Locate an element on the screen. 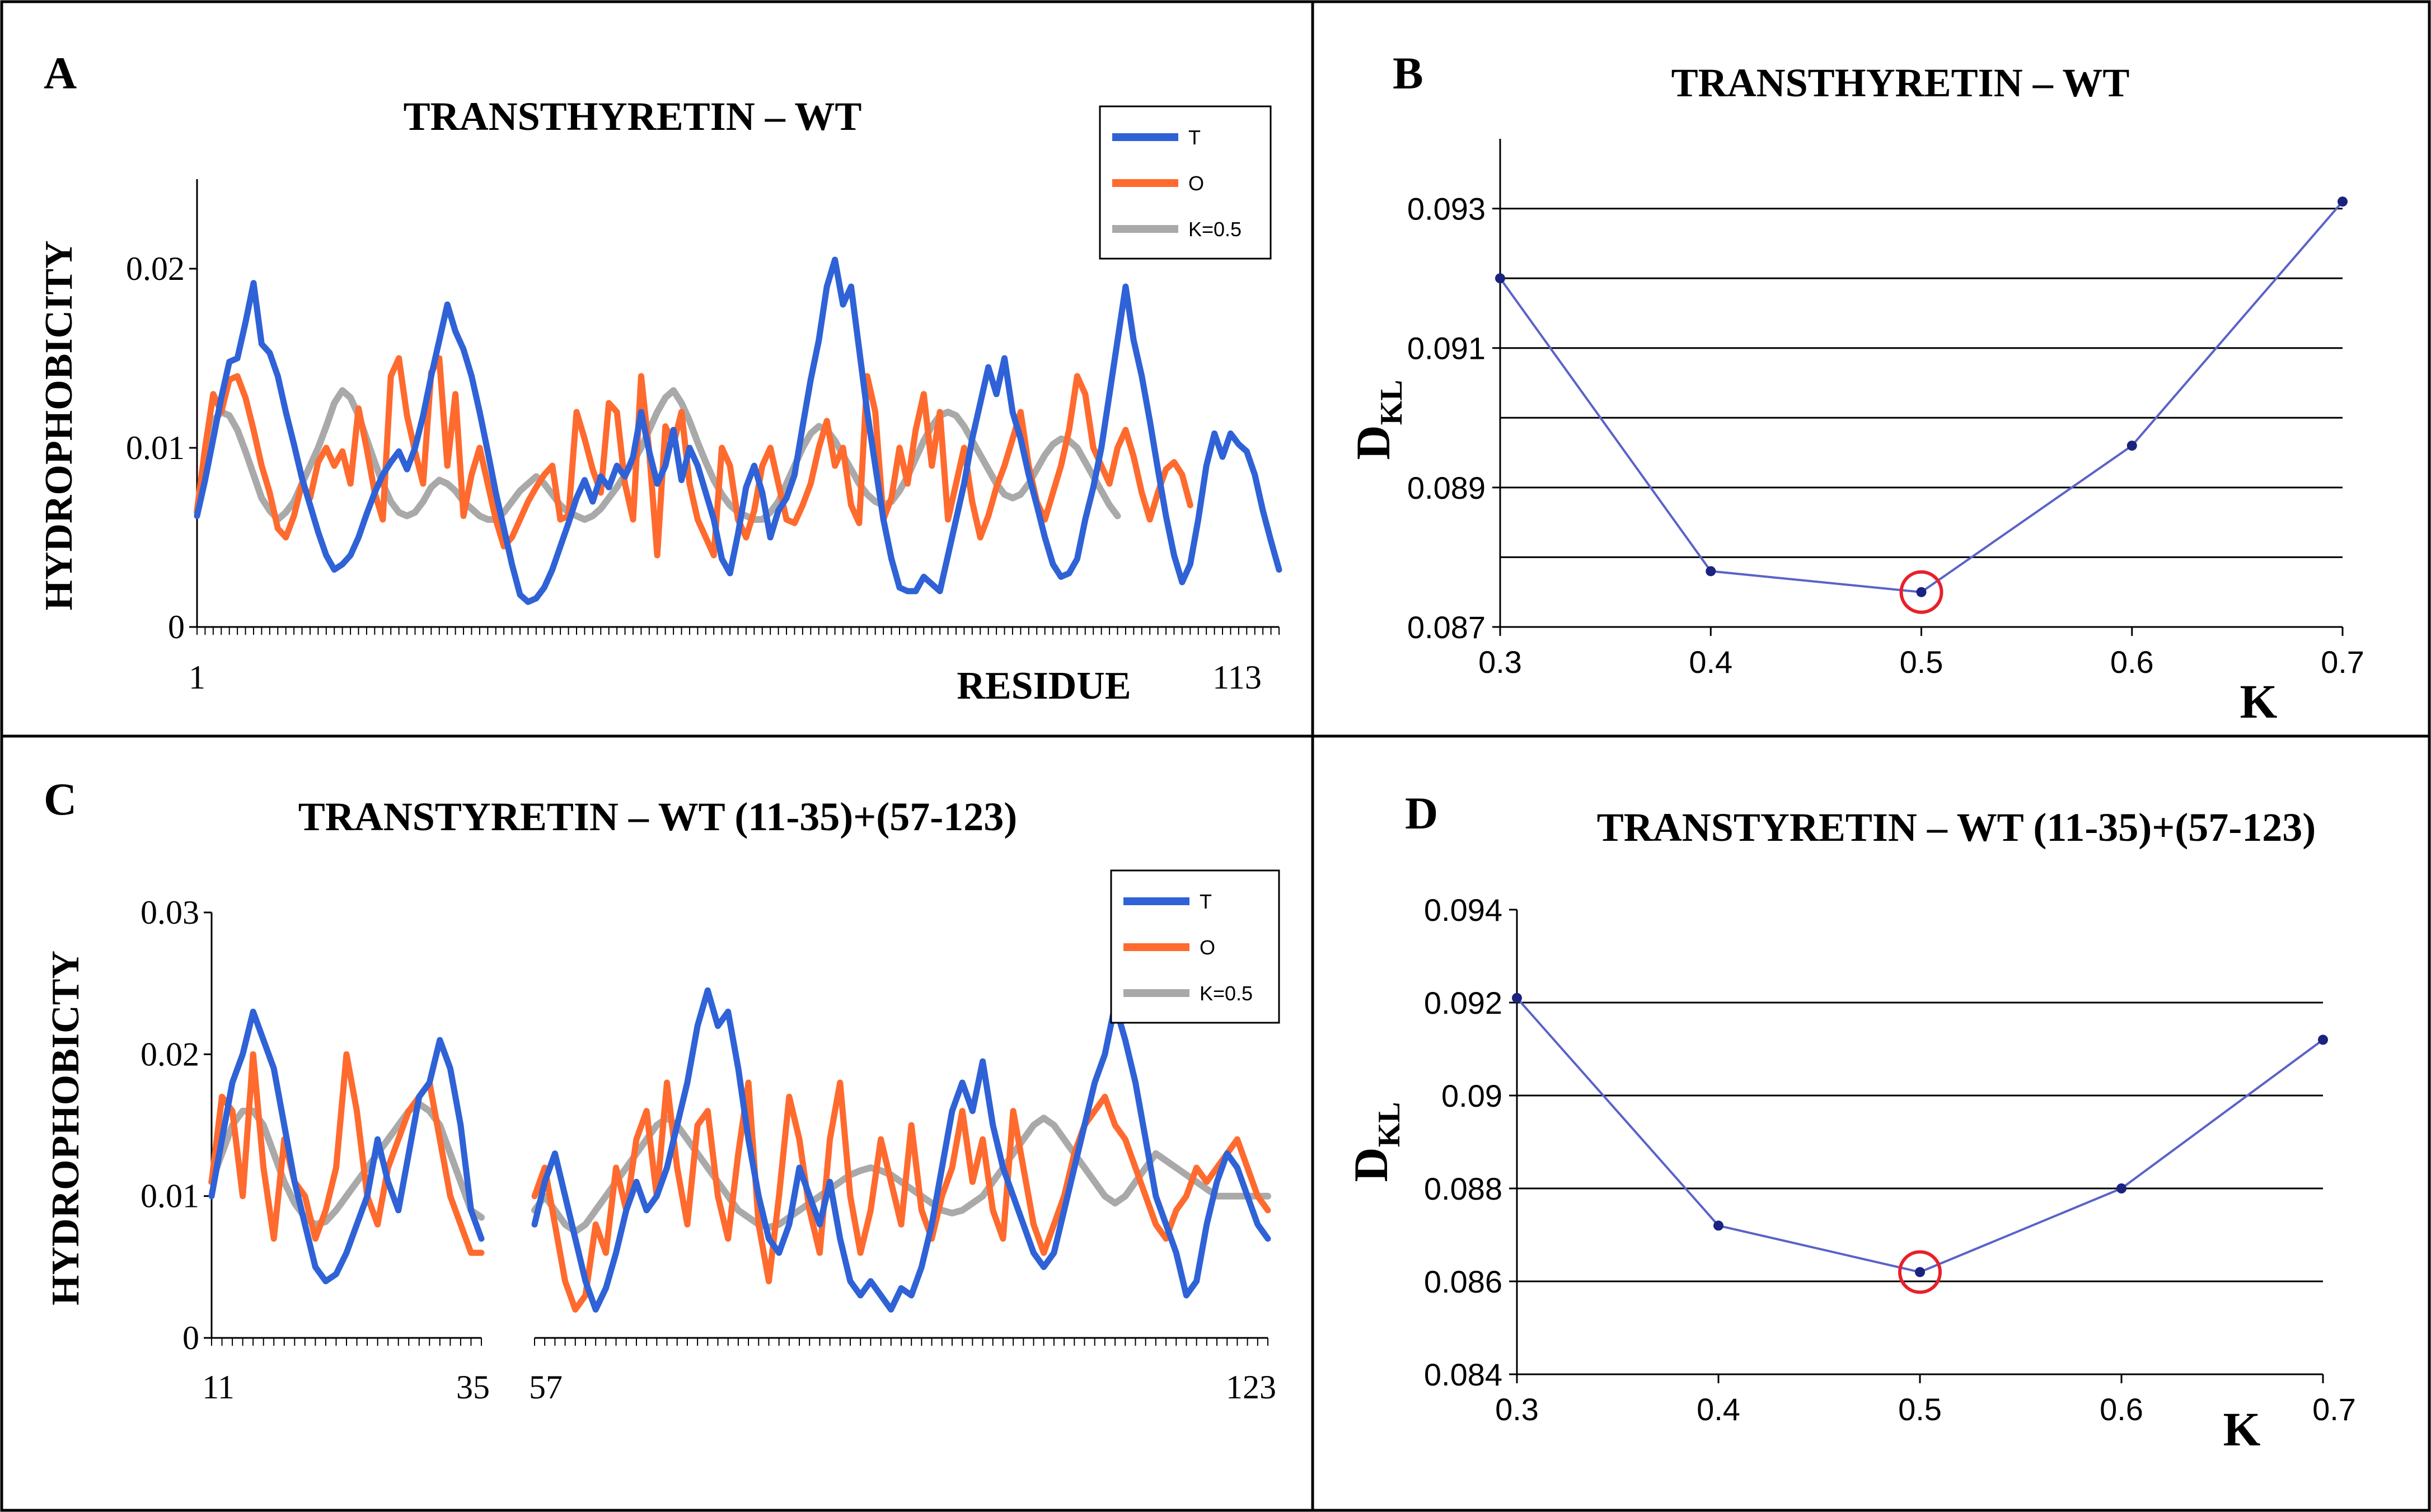  ylabel-d: DKL is located at coordinates (1375, 1142).